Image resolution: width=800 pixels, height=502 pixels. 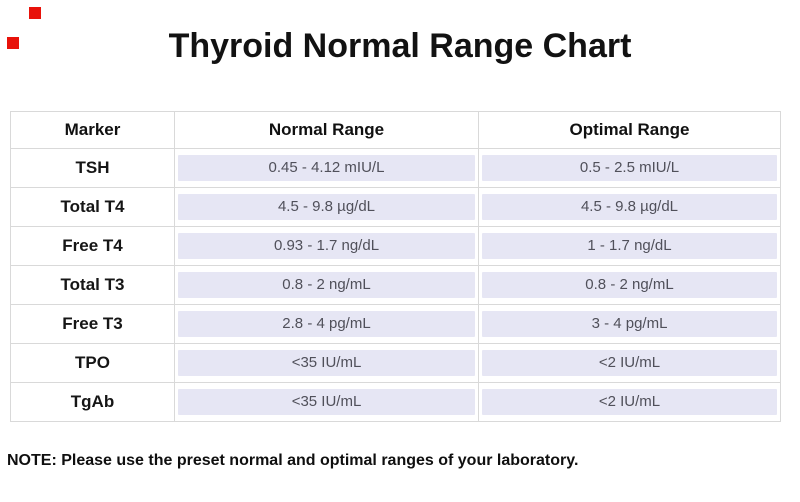 I want to click on table-row-free-t4: Free T4 0.93 - 1.7 ng/dL 1 - 1.7 ng/dL, so click(x=395, y=246).